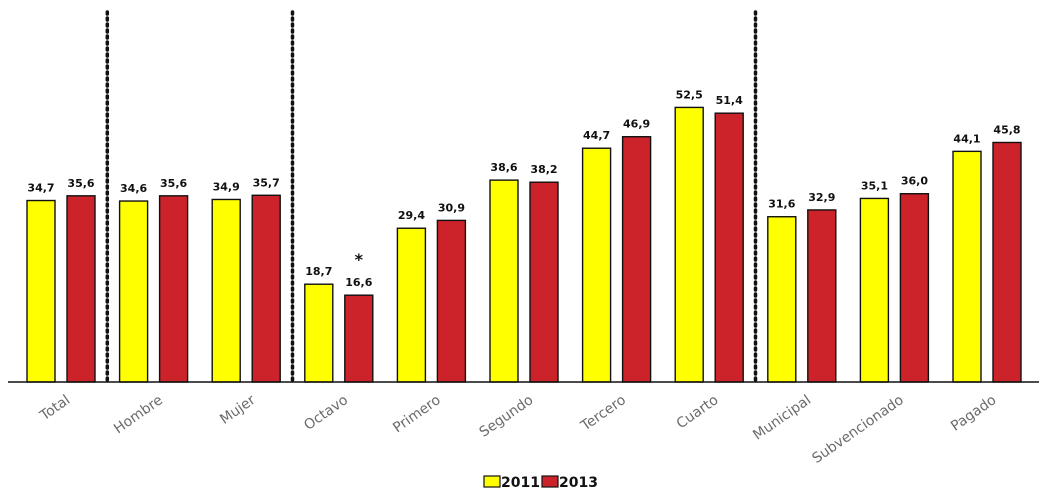 Image resolution: width=1039 pixels, height=494 pixels. I want to click on x-tick-label-segundo: Segundo, so click(507, 416).